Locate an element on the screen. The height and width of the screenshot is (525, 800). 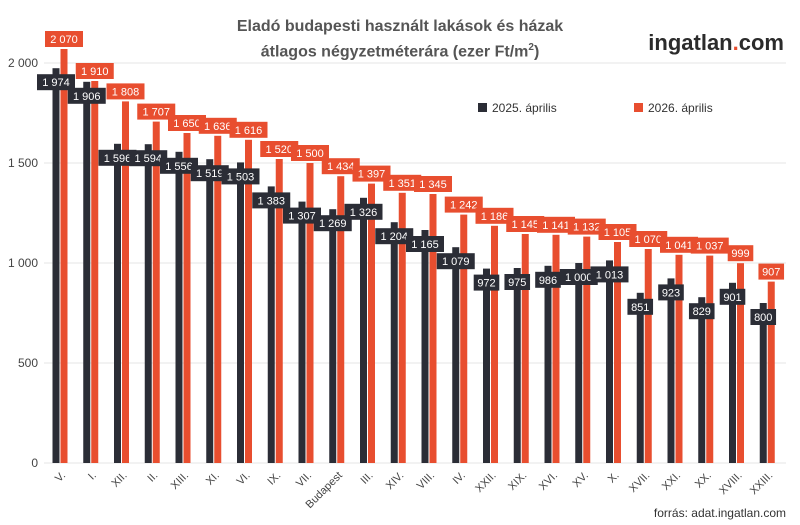
data-label-2025: 1 165 is located at coordinates (425, 245).